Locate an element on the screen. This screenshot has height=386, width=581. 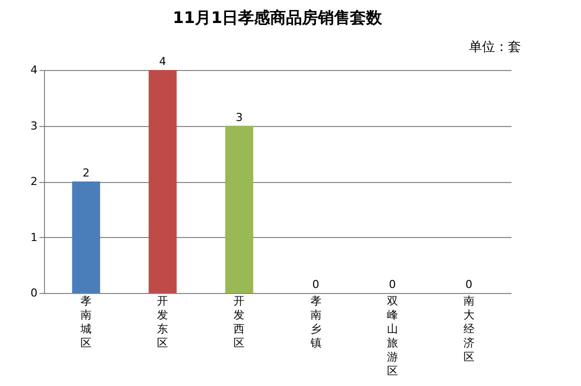
y-tick-label: 1 is located at coordinates (34, 237).